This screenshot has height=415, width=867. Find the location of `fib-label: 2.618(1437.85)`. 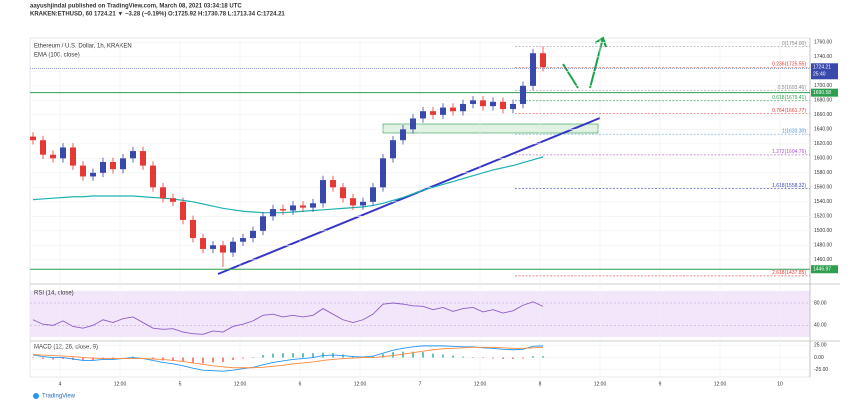

fib-label: 2.618(1437.85) is located at coordinates (789, 273).